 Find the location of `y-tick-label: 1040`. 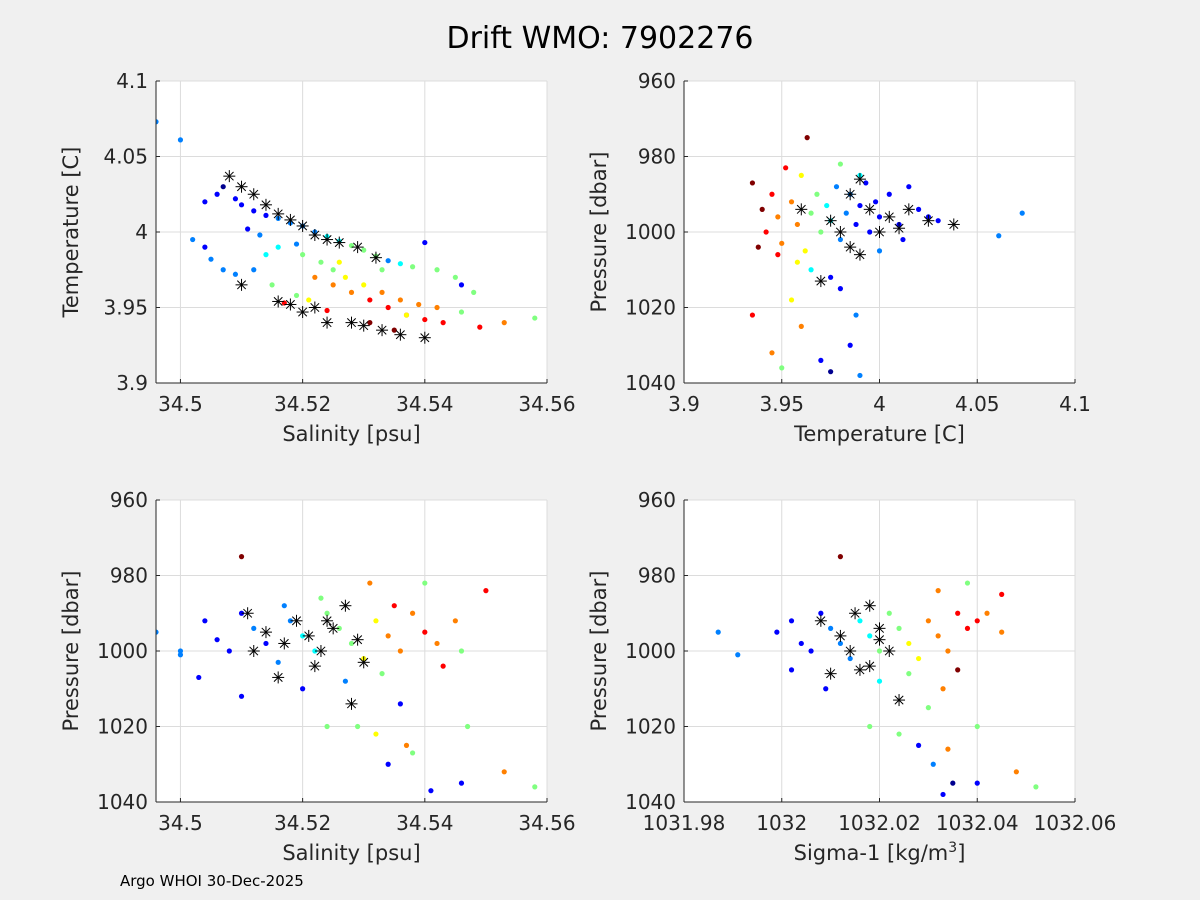

y-tick-label: 1040 is located at coordinates (650, 383).